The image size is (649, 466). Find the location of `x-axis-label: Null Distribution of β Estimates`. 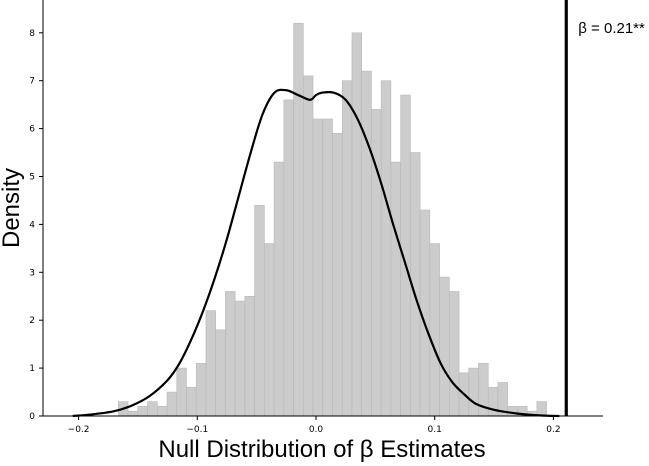

x-axis-label: Null Distribution of β Estimates is located at coordinates (321, 449).